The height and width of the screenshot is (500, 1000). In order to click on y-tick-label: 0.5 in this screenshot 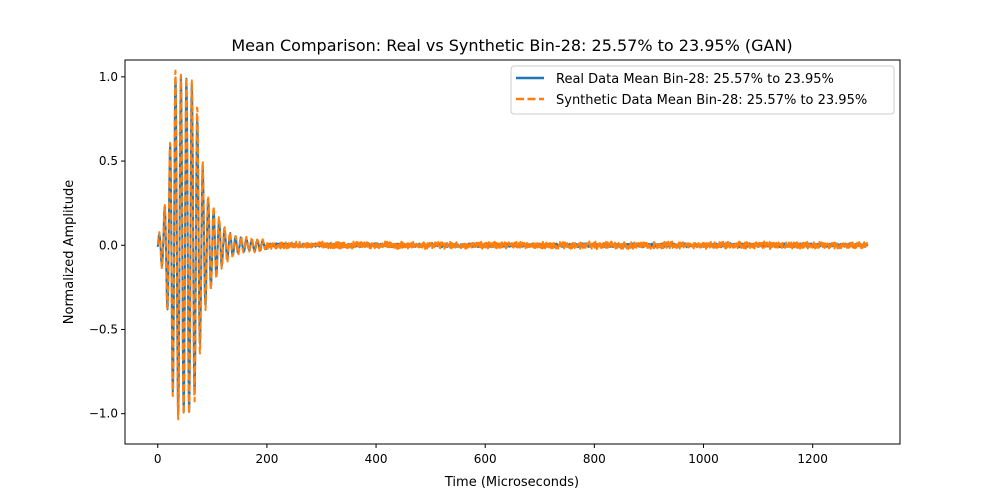, I will do `click(108, 161)`.